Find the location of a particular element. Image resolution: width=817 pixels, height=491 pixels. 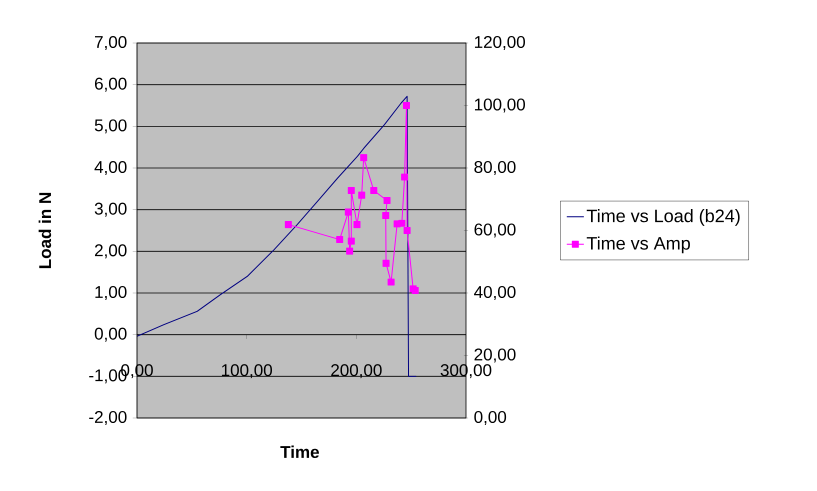

x-axis-title: Time is located at coordinates (299, 452).